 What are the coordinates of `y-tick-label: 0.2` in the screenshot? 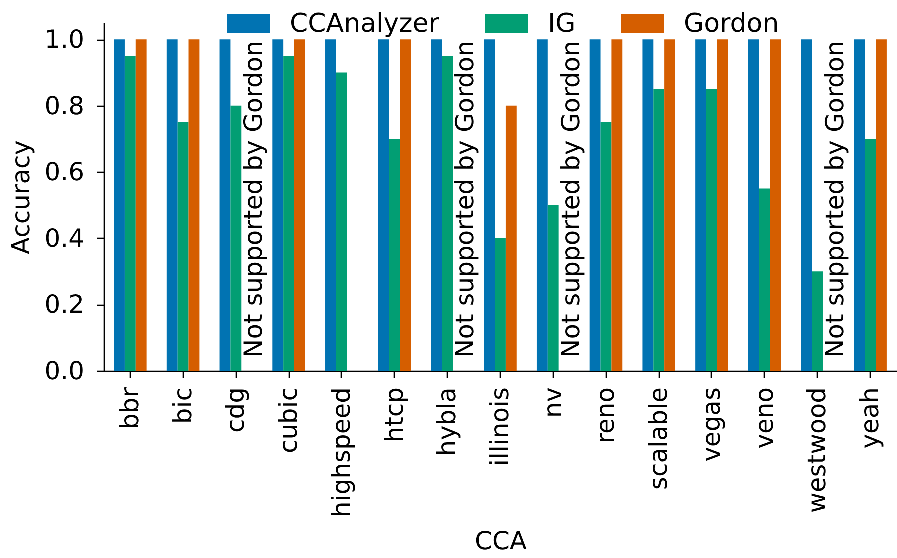 It's located at (64, 305).